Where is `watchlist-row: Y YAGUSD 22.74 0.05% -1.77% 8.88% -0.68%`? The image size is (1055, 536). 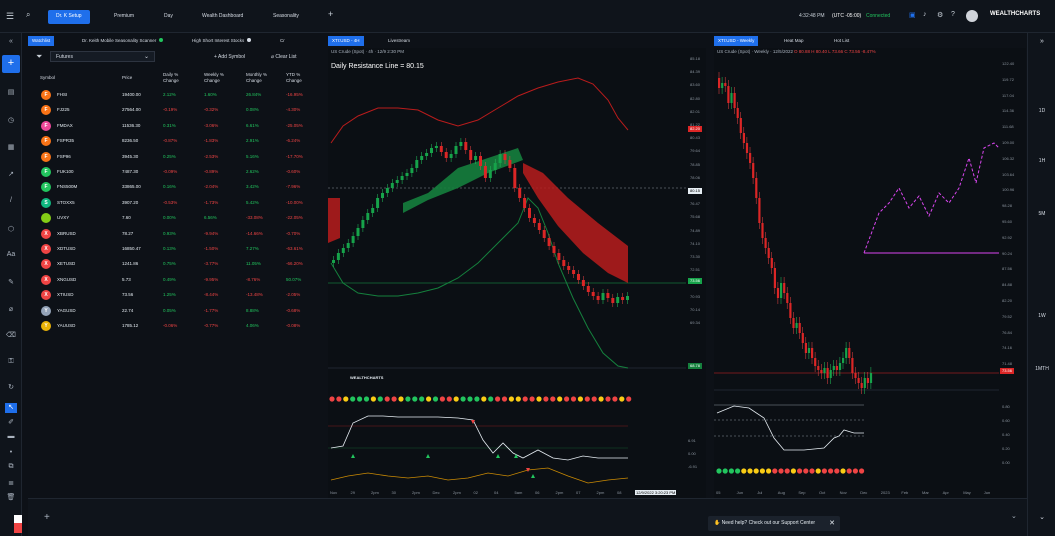 watchlist-row: Y YAGUSD 22.74 0.05% -1.77% 8.88% -0.68% is located at coordinates (175, 311).